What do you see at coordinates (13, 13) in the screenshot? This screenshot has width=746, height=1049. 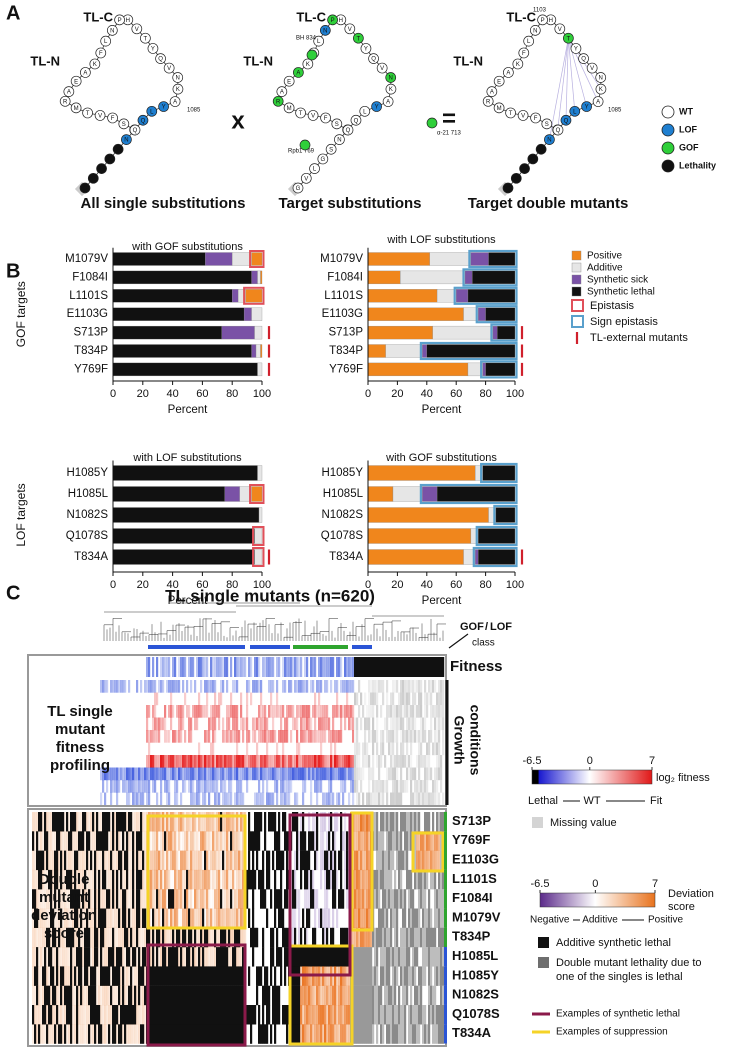 I see `panel-label: A` at bounding box center [13, 13].